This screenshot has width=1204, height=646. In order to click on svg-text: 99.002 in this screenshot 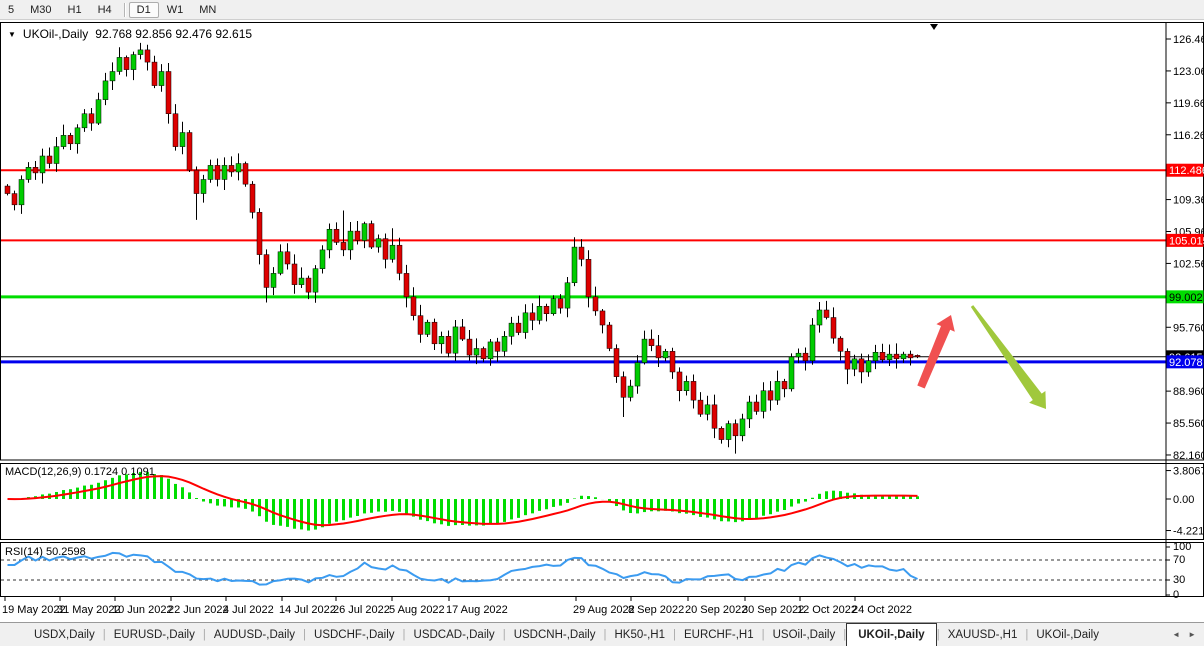, I will do `click(1186, 298)`.